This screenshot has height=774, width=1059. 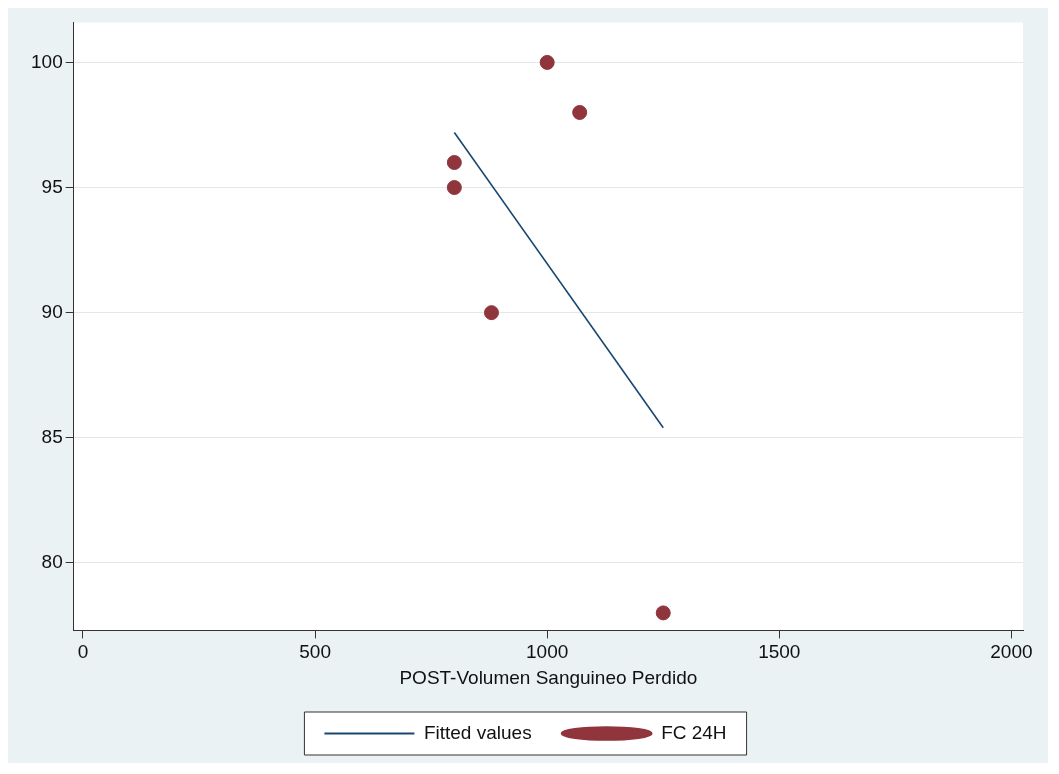 I want to click on y-tick-label: 95, so click(x=52, y=186).